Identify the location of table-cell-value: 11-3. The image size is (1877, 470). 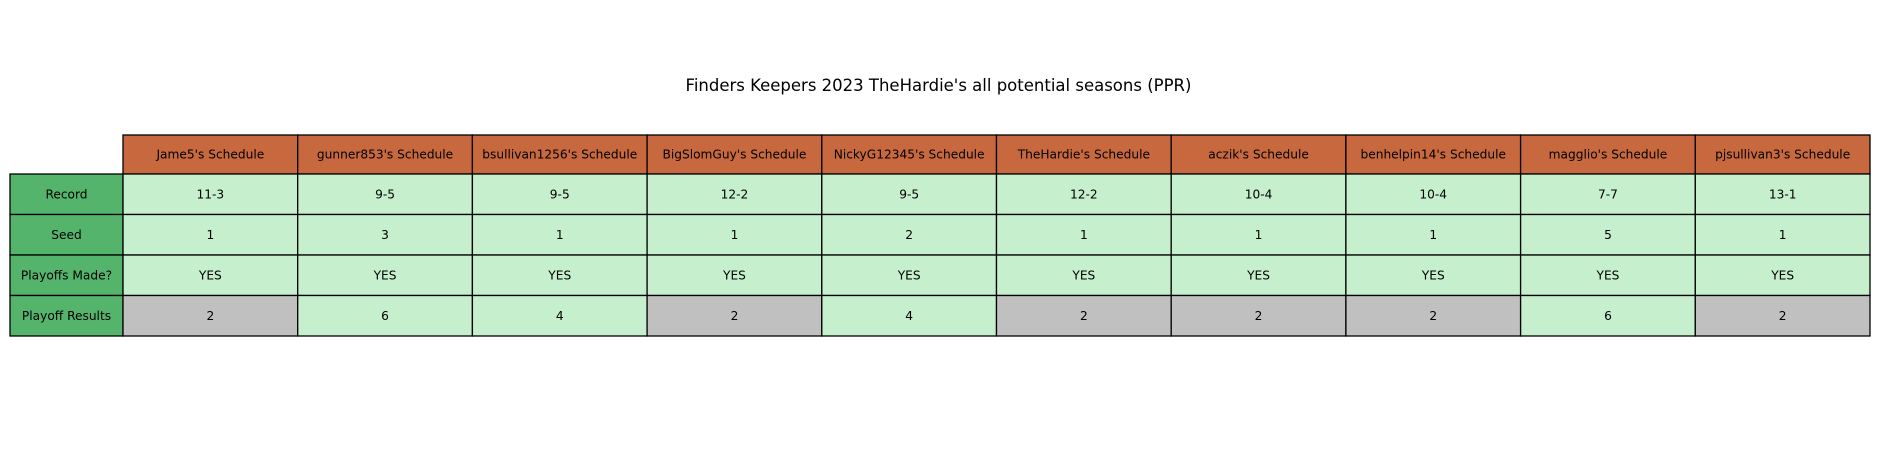
(211, 194).